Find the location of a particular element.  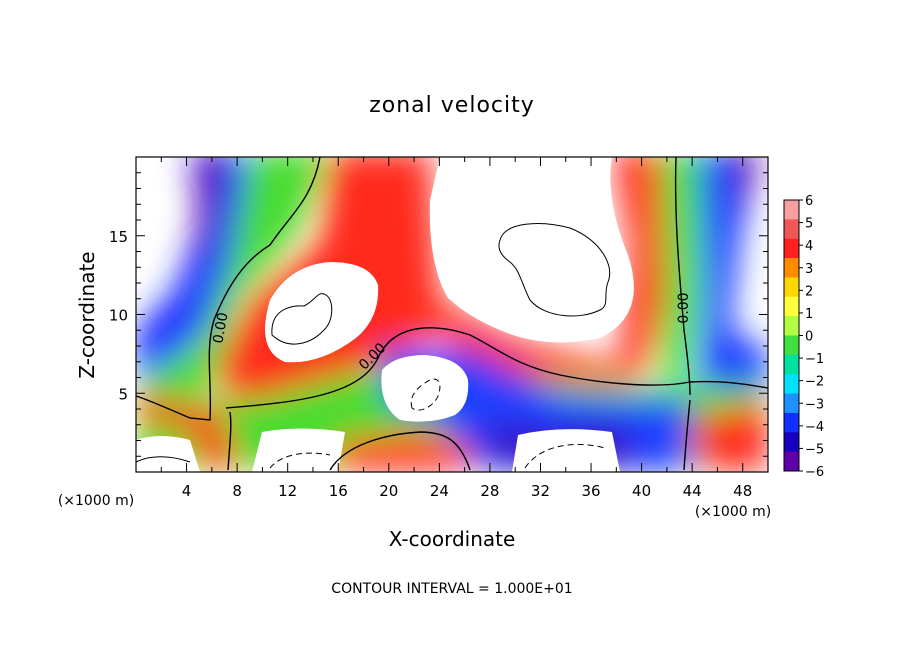

x-tick-label: 24 is located at coordinates (439, 491).